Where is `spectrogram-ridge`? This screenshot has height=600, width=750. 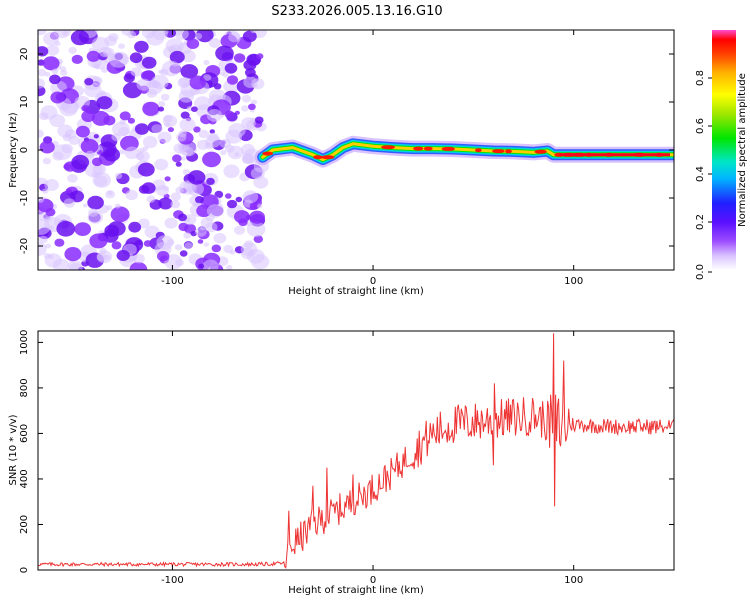
spectrogram-ridge is located at coordinates (464, 151).